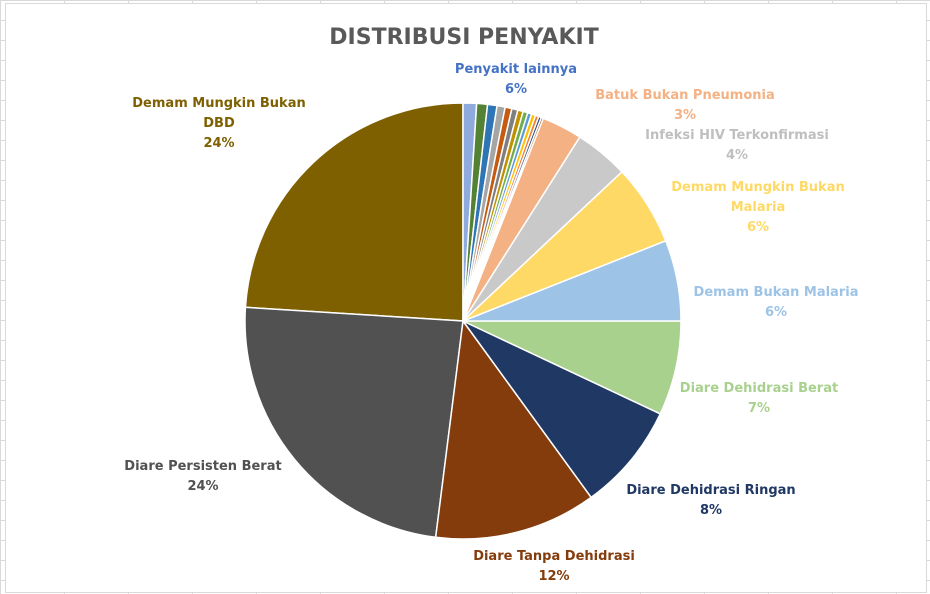 This screenshot has width=930, height=594. What do you see at coordinates (759, 408) in the screenshot?
I see `slice-percent: 7%` at bounding box center [759, 408].